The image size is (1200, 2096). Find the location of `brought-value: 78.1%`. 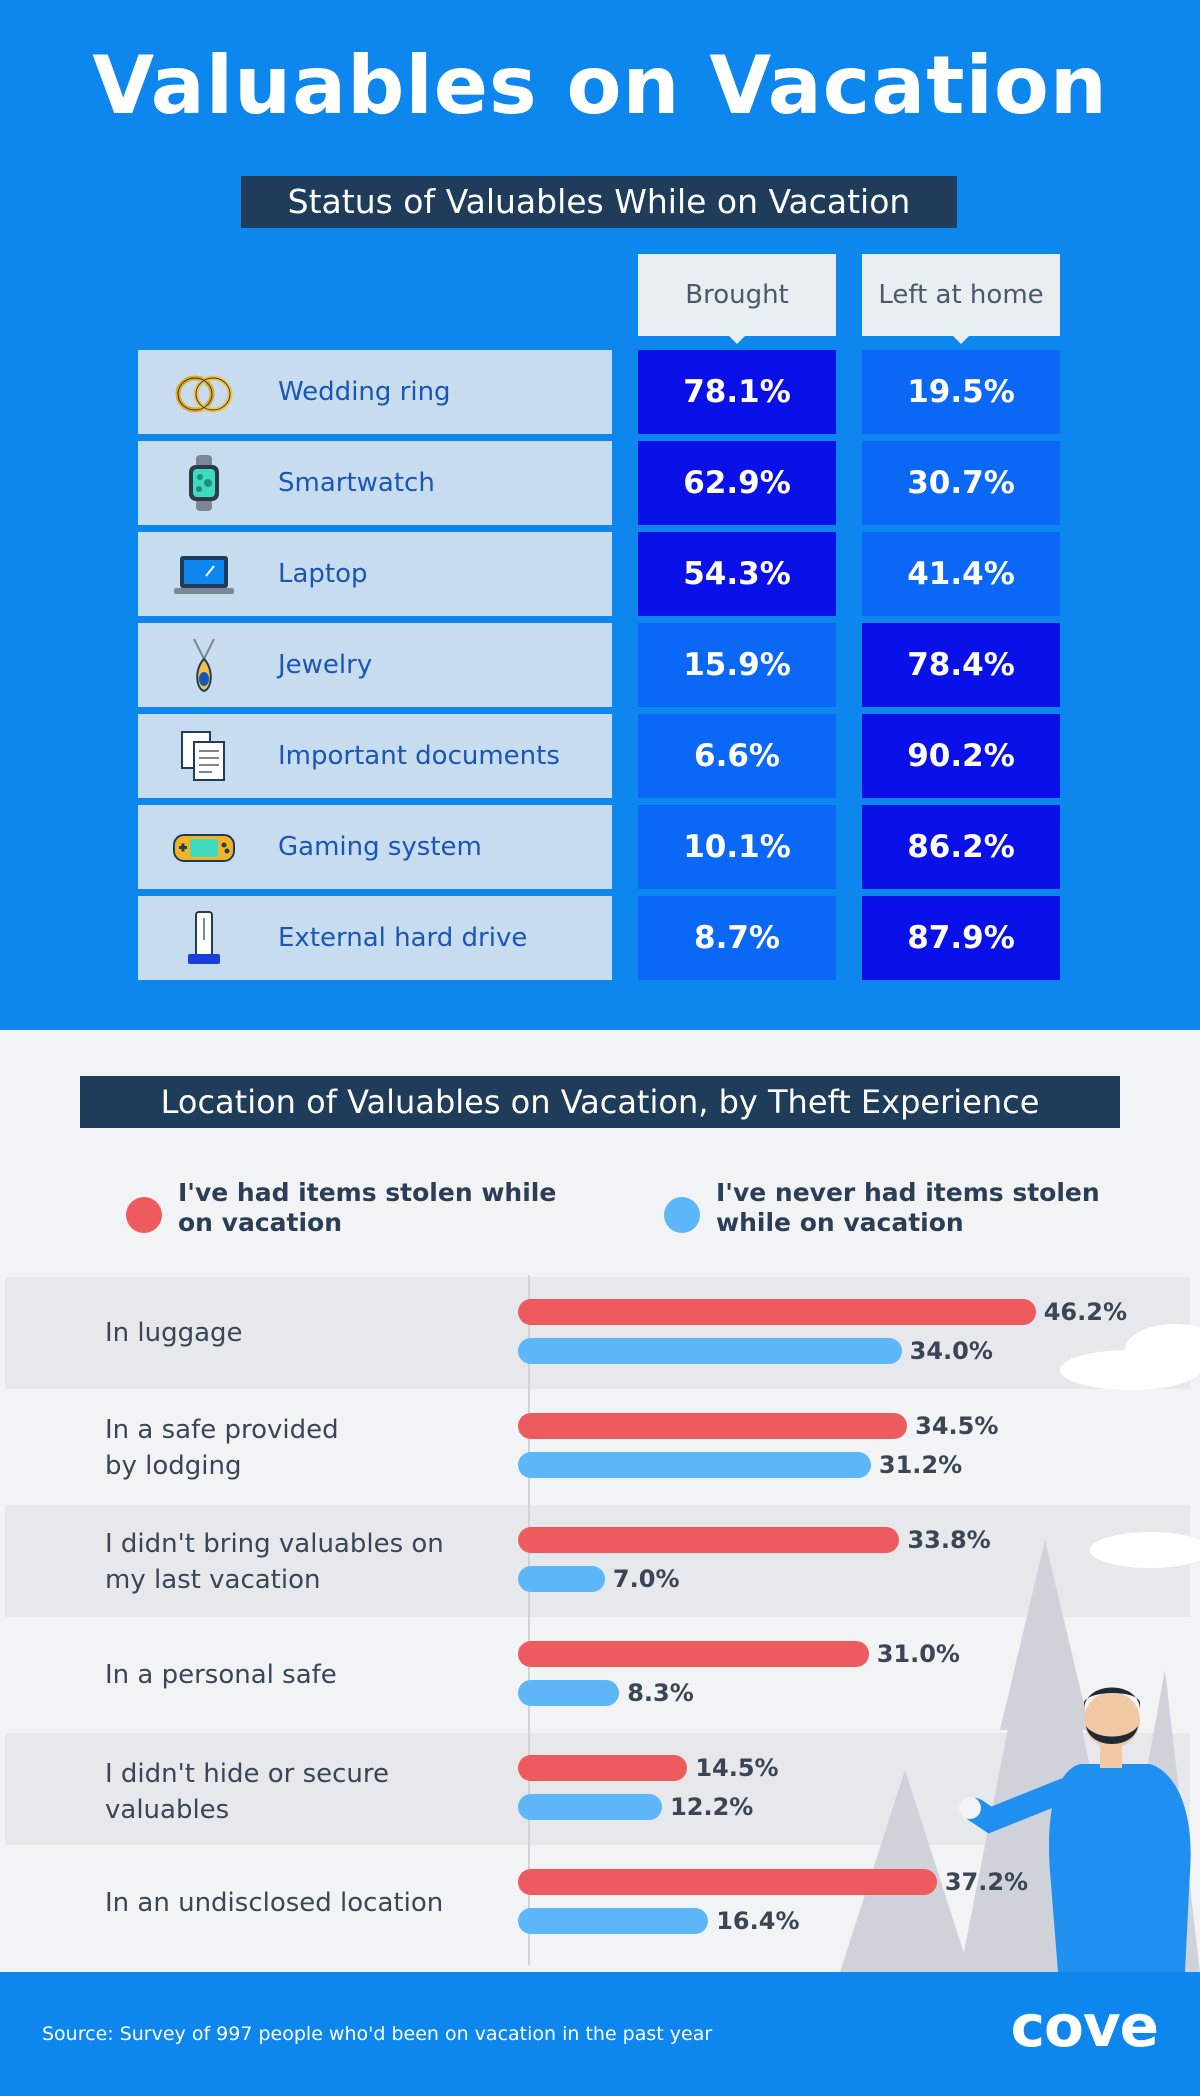

brought-value: 78.1% is located at coordinates (737, 392).